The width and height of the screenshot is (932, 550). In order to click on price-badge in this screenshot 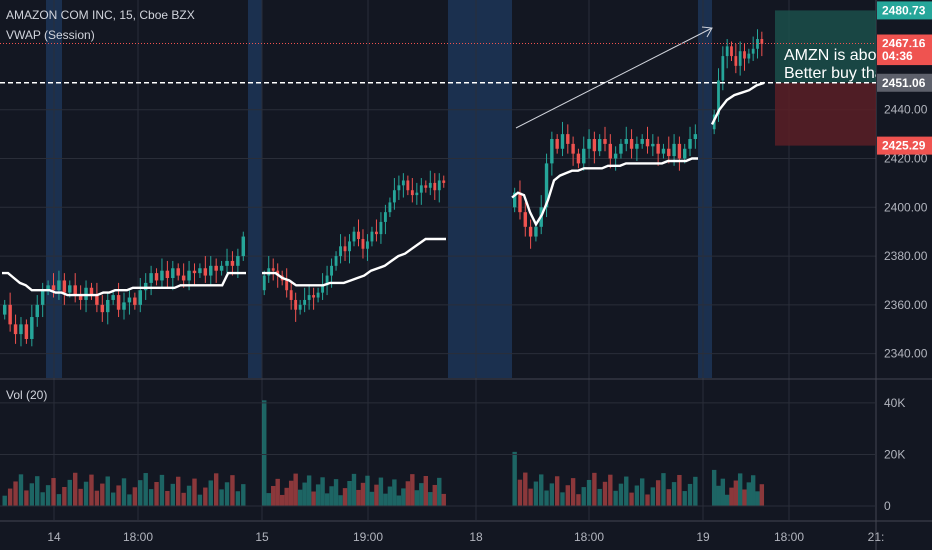, I will do `click(904, 82)`.